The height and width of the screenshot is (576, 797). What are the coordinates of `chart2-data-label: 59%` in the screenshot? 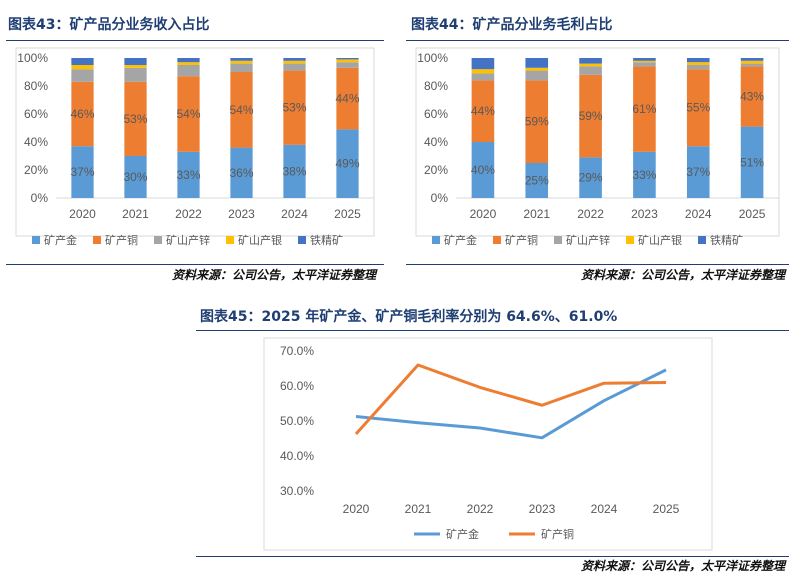 It's located at (591, 116).